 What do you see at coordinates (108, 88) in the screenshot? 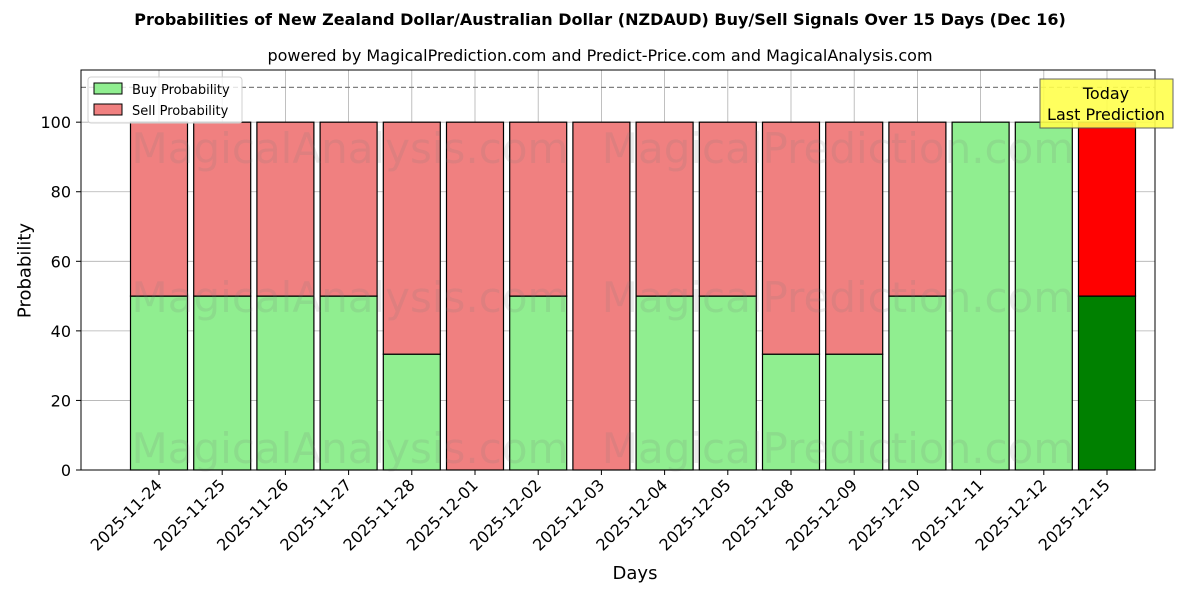
I see `legend-buy-swatch` at bounding box center [108, 88].